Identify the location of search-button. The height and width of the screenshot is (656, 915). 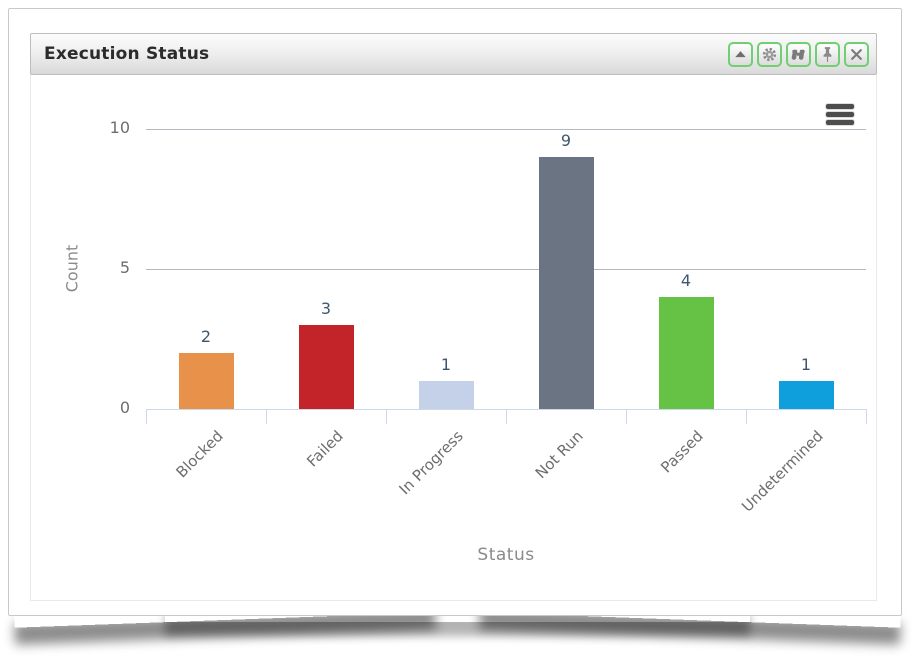
(798, 54).